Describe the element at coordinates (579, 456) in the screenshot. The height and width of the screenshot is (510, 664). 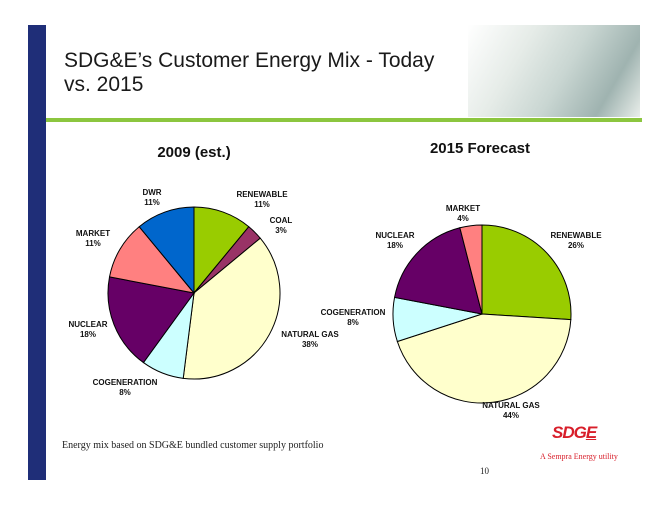
I see `sempra-tagline: A Sempra Energy utility` at that location.